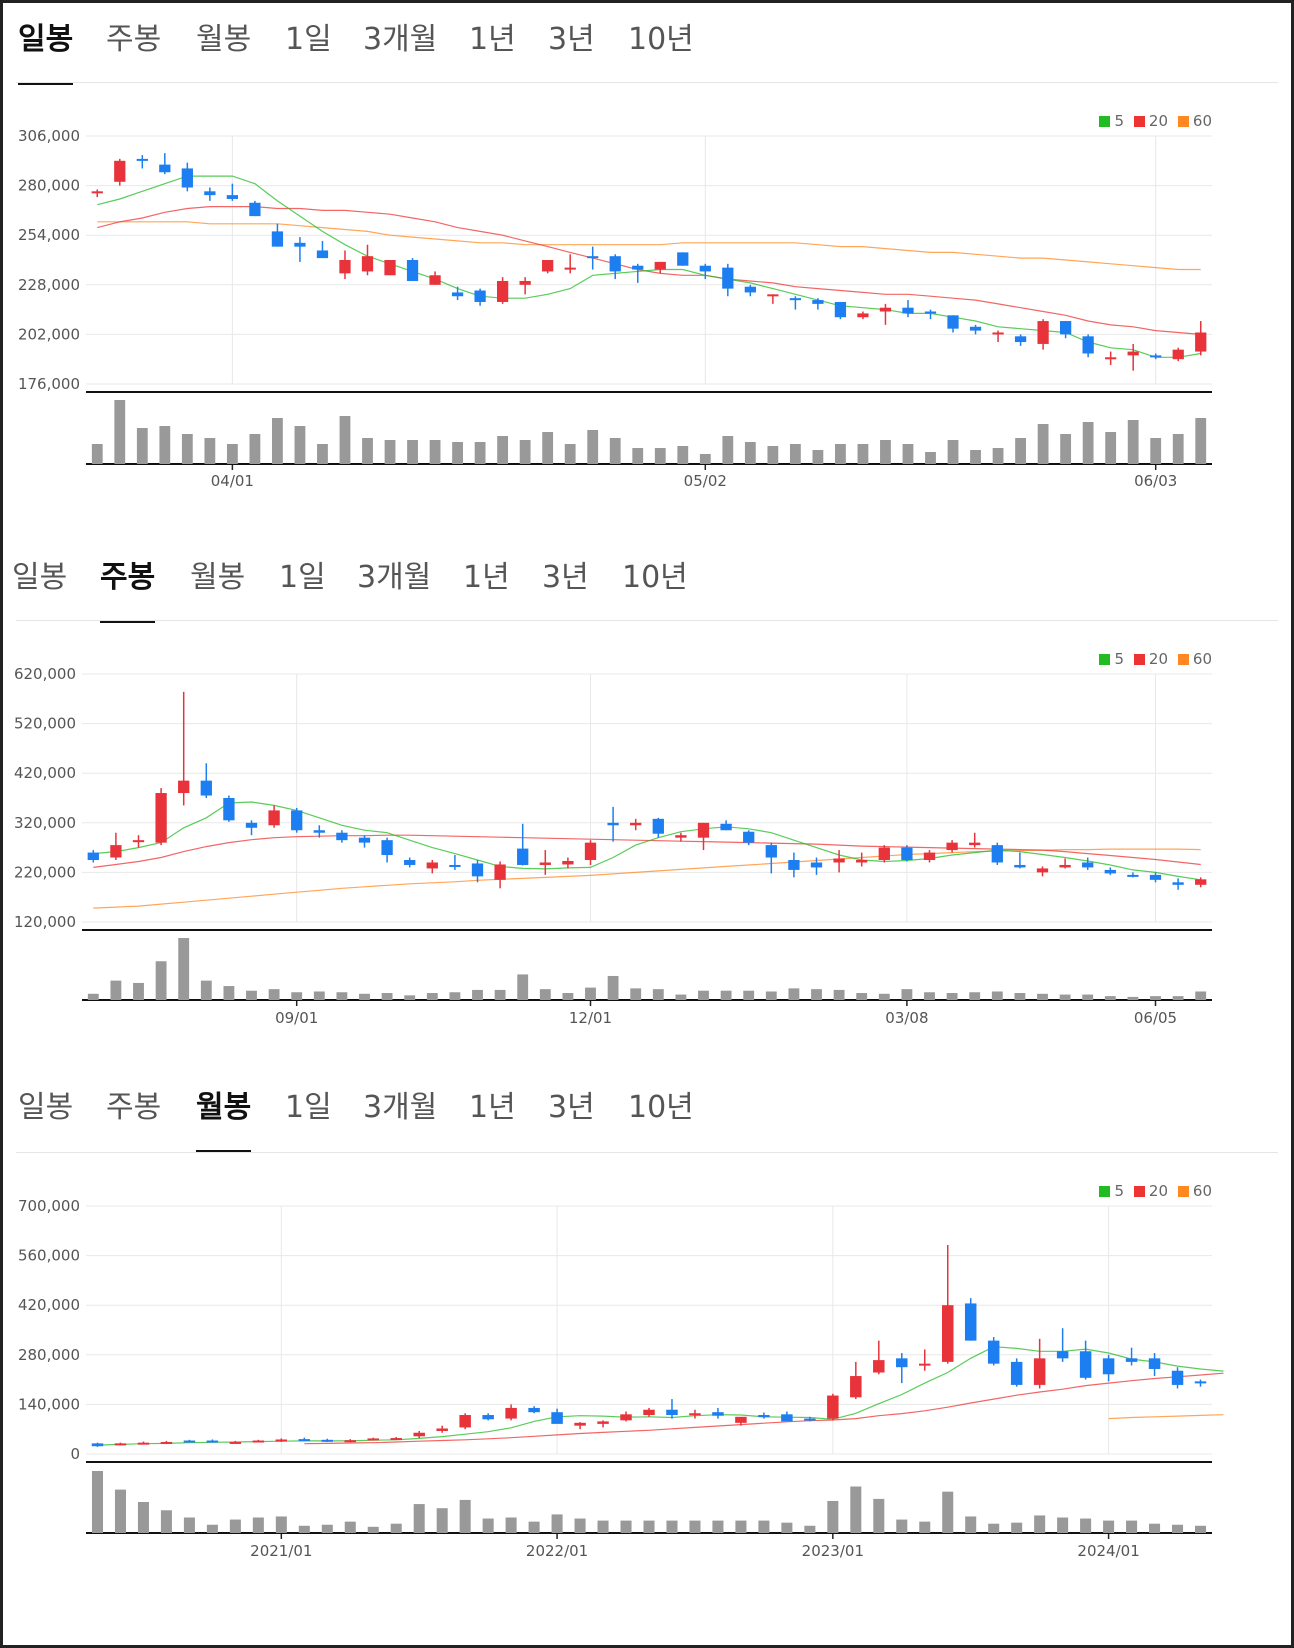 The image size is (1294, 1648). What do you see at coordinates (75, 1454) in the screenshot?
I see `y-tick-label: 0` at bounding box center [75, 1454].